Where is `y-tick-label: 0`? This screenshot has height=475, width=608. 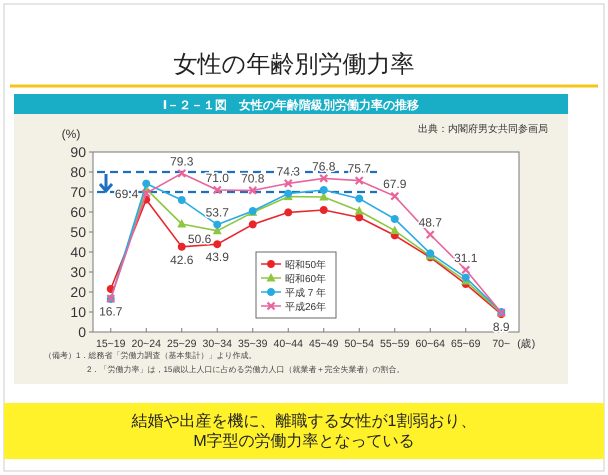
y-tick-label: 0 is located at coordinates (82, 332).